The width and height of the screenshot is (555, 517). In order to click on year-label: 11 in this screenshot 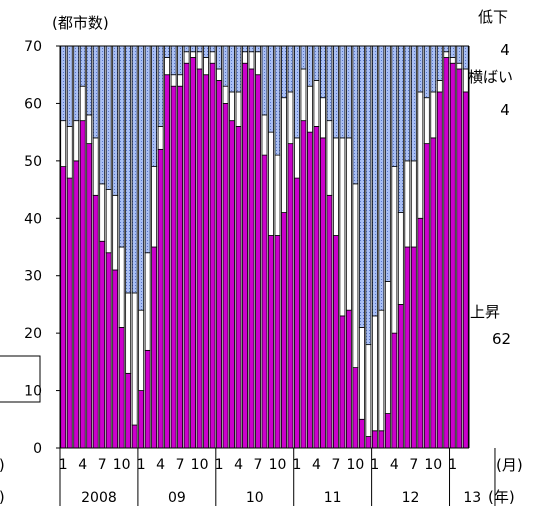, I will do `click(333, 498)`.